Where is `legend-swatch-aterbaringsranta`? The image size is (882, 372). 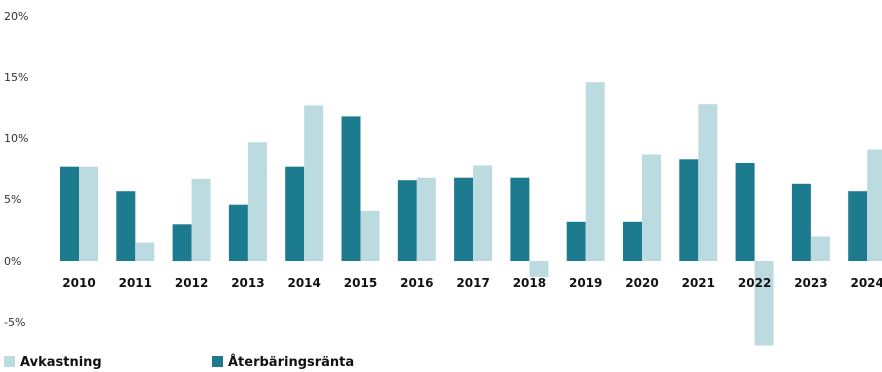
legend-swatch-aterbaringsranta is located at coordinates (217, 361).